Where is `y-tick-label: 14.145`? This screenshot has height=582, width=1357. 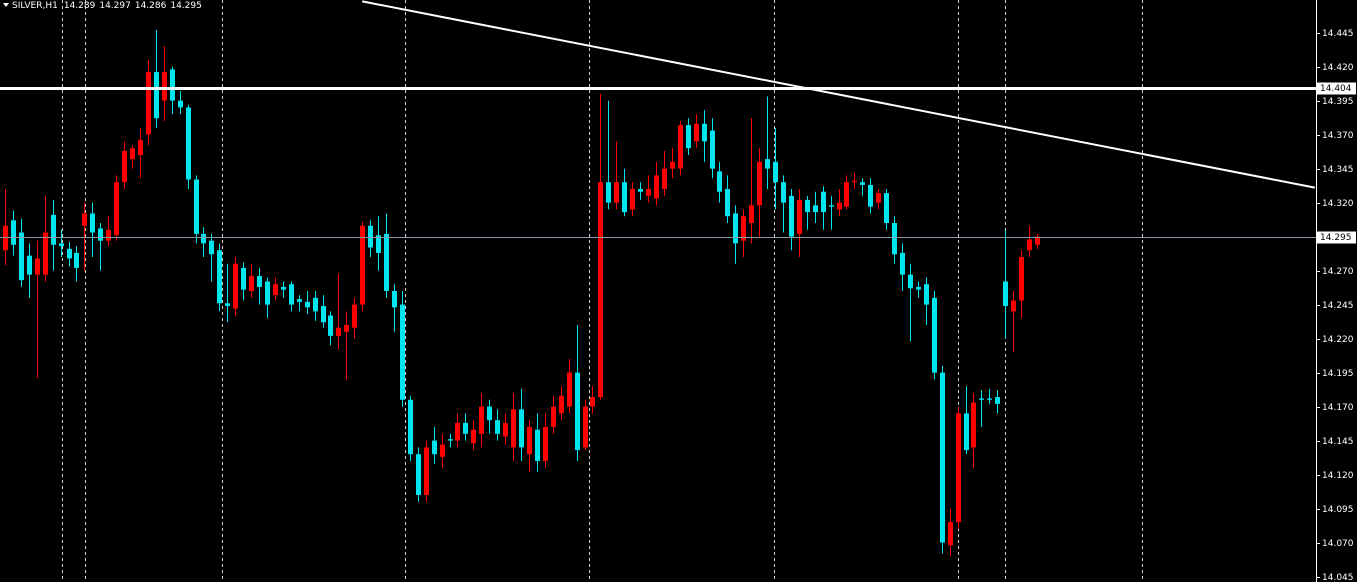
y-tick-label: 14.145 is located at coordinates (1338, 442).